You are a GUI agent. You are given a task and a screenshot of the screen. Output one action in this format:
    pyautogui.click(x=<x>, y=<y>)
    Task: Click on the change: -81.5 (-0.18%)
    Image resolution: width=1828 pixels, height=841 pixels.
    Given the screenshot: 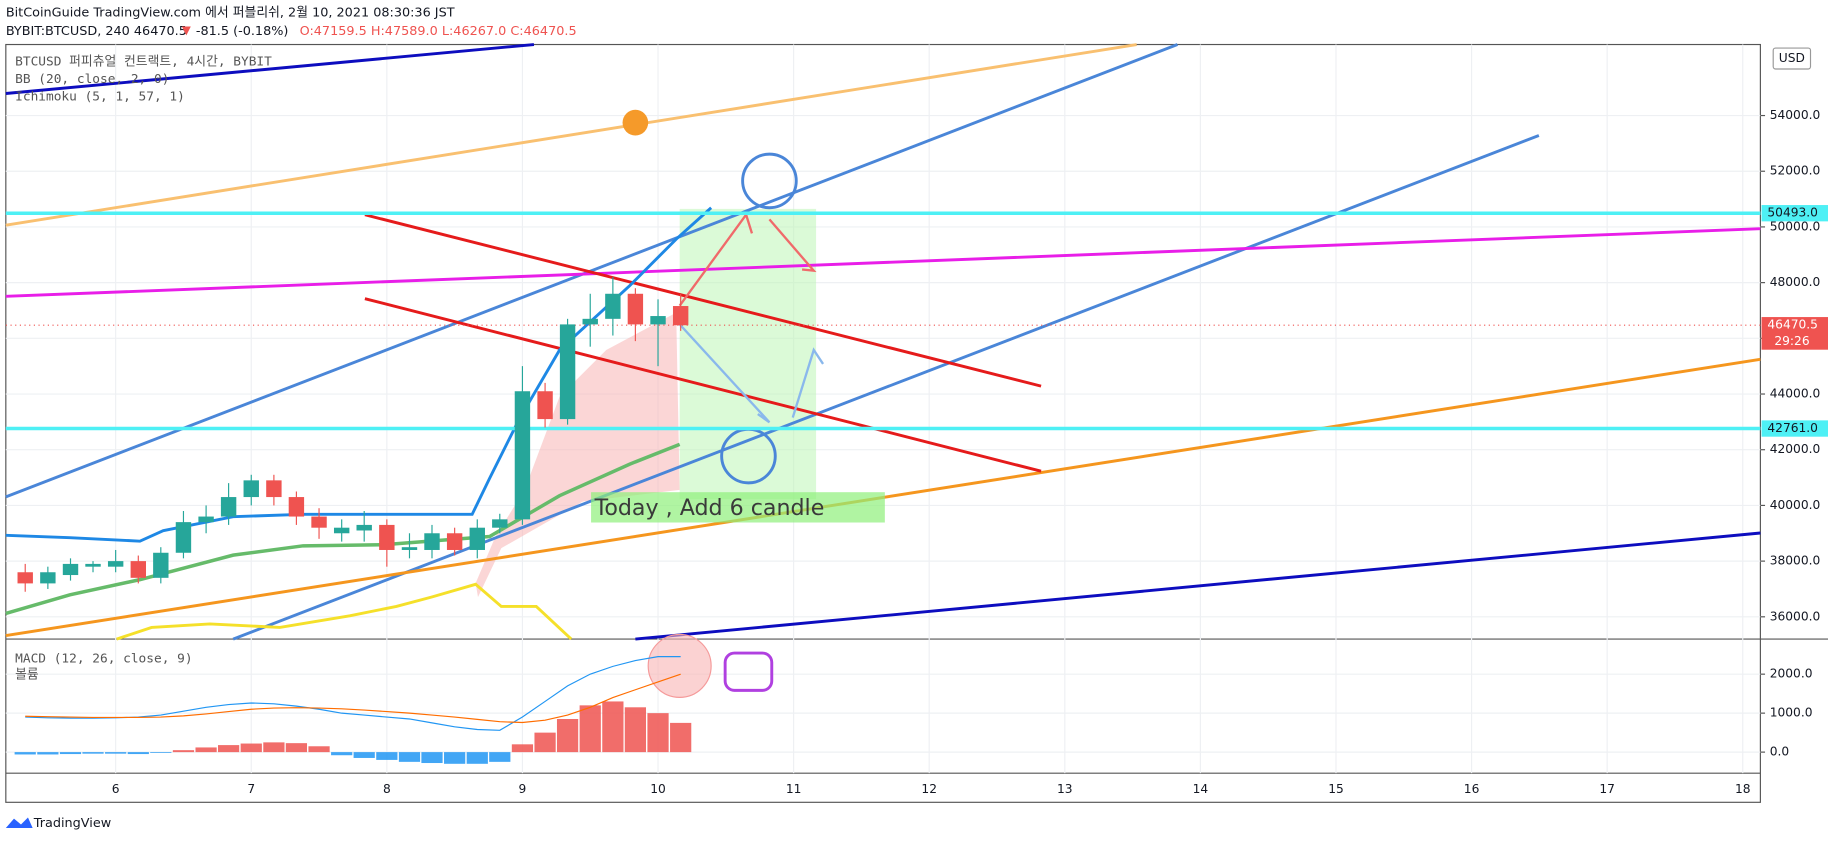 What is the action you would take?
    pyautogui.click(x=242, y=31)
    